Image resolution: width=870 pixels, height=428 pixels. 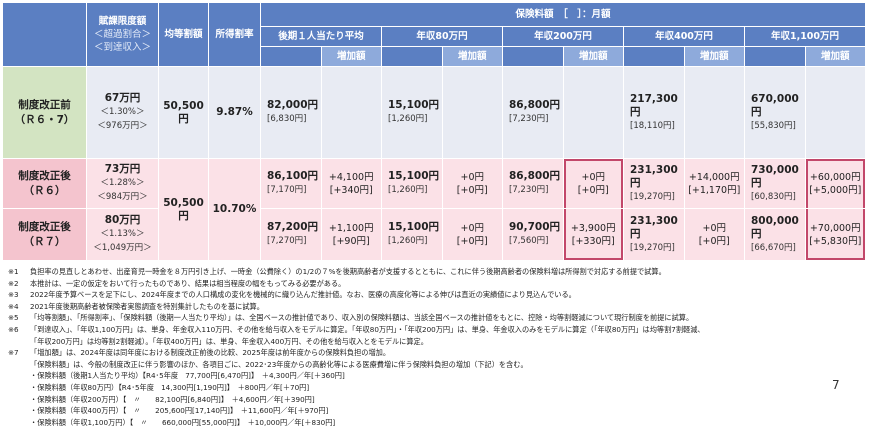 I want to click on cell: 86,100円 [7,170円], so click(x=291, y=183).